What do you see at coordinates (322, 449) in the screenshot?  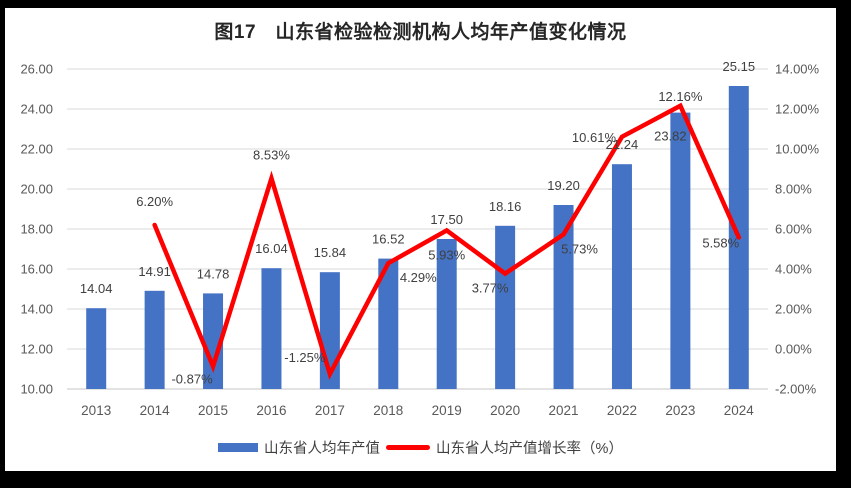 I see `legend-label-per-capita-output: 山东省人均年产值` at bounding box center [322, 449].